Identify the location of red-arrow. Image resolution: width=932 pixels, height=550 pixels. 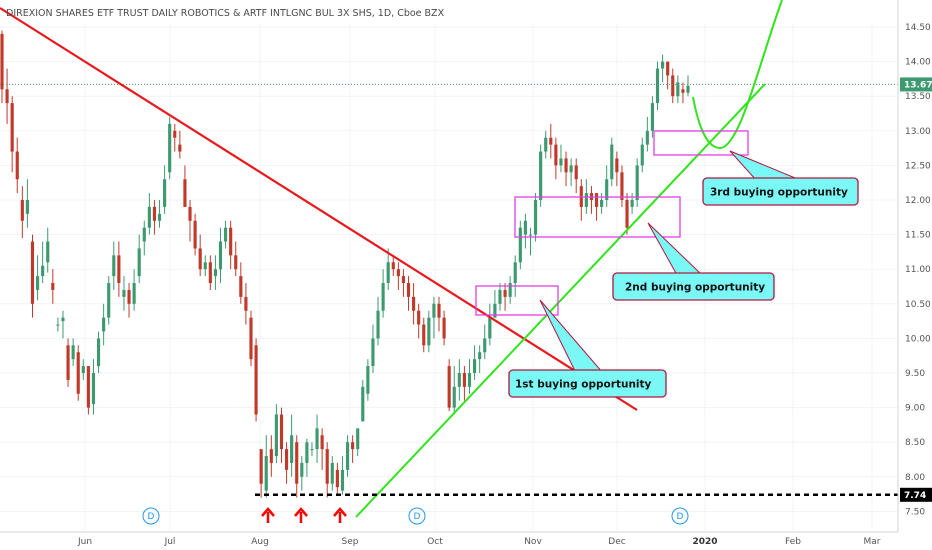
(301, 515).